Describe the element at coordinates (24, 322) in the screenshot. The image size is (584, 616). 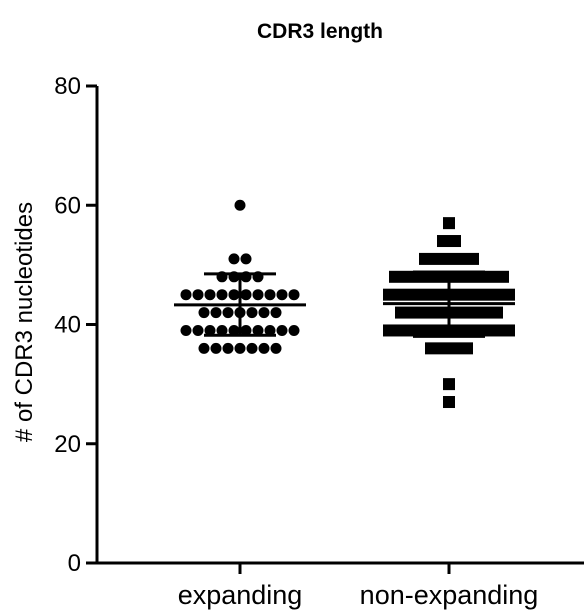
I see `y-axis-label: # of CDR3 nucleotides` at that location.